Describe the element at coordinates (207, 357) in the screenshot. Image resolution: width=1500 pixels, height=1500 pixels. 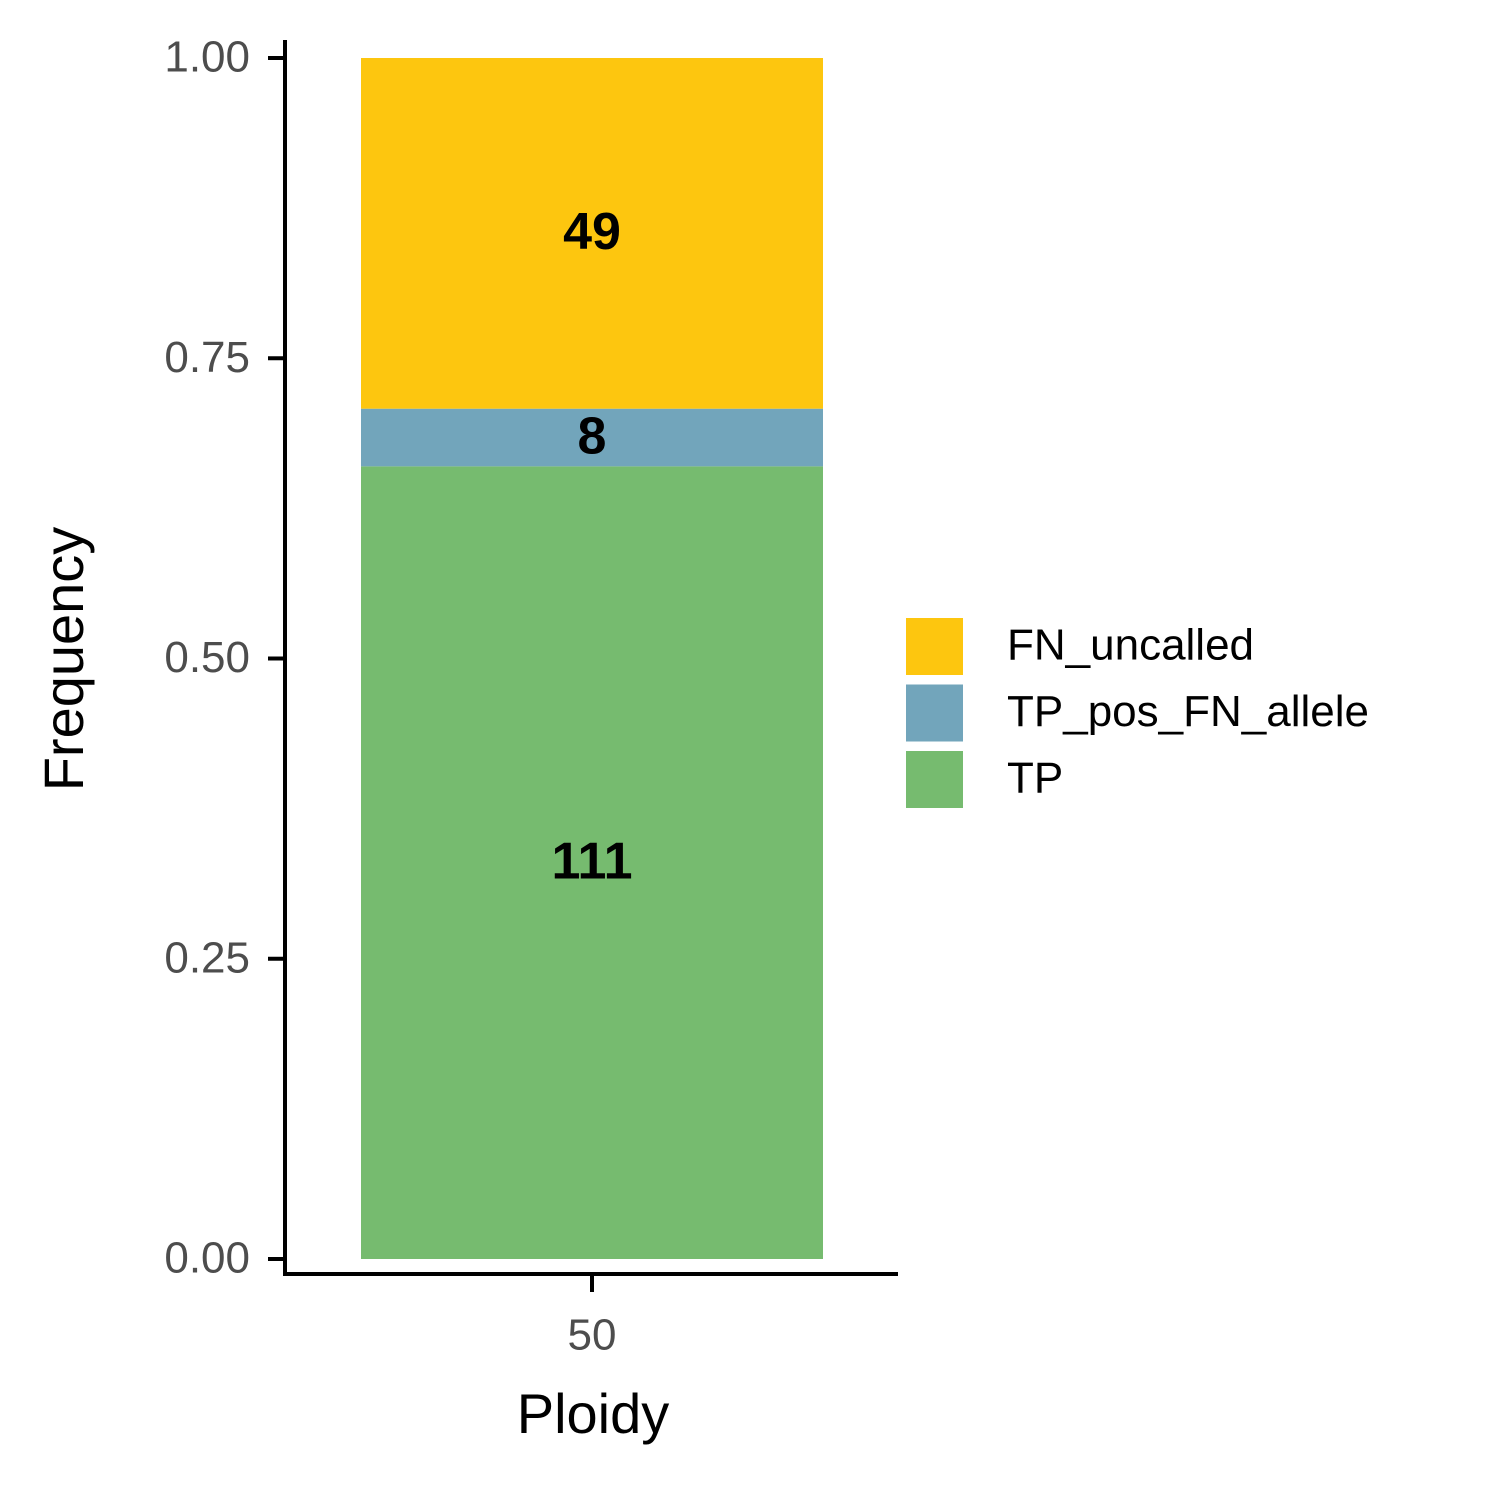
I see `y-tick-label: 0.75` at that location.